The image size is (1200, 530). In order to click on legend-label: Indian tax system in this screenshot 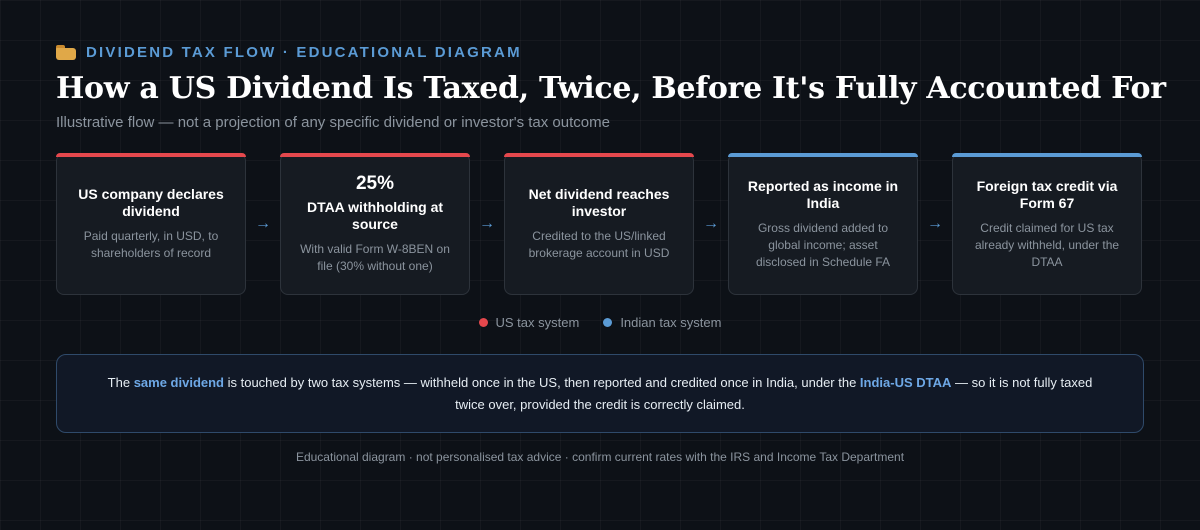, I will do `click(671, 322)`.